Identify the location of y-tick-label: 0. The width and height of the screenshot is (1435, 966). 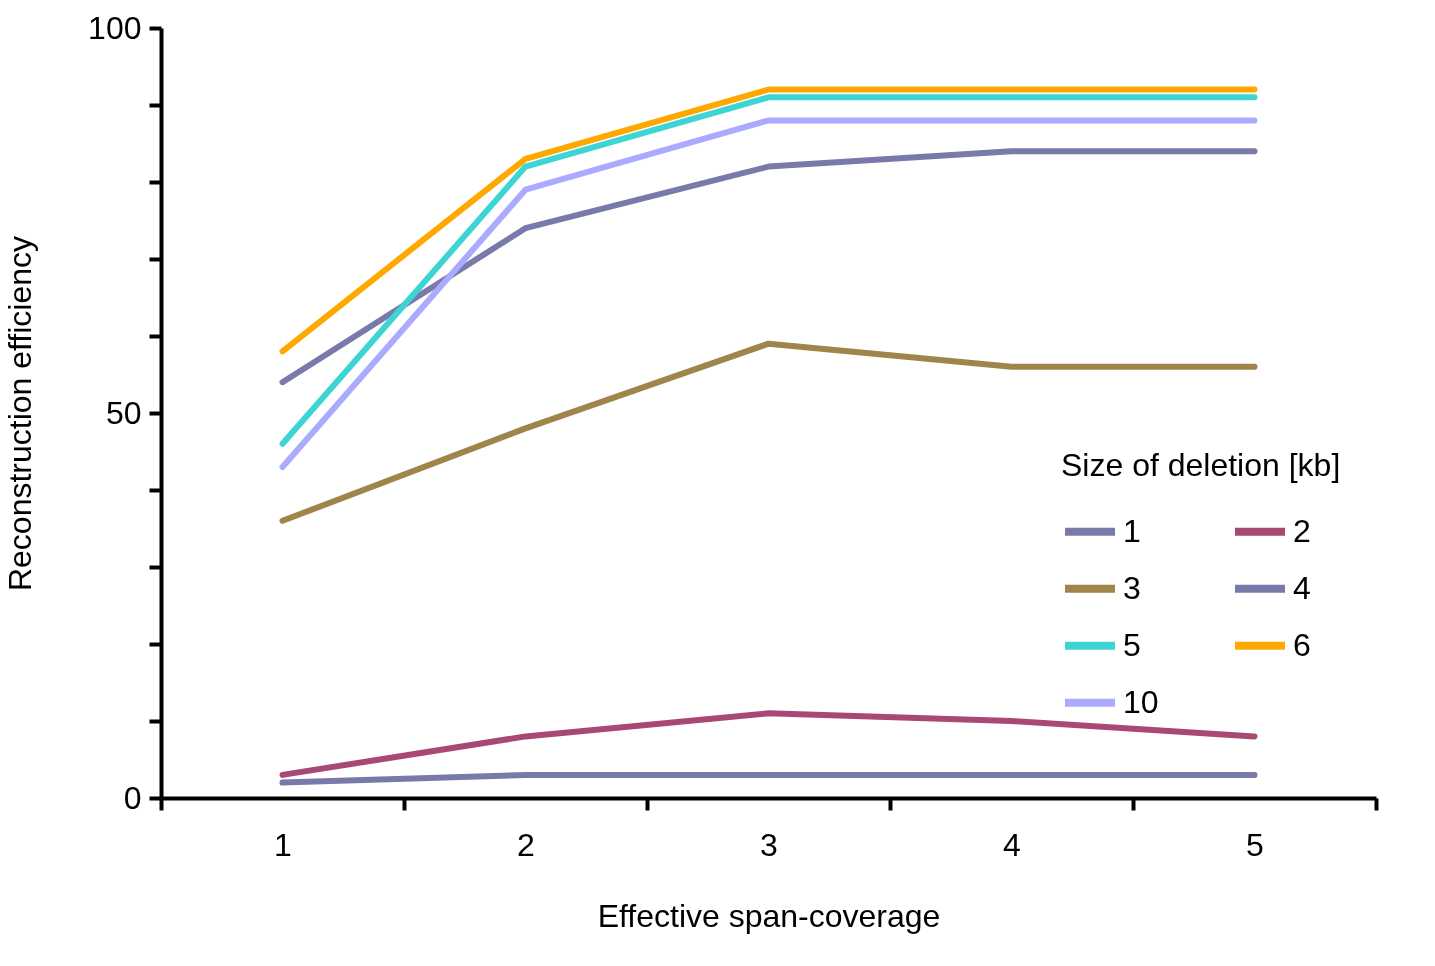
(132, 797).